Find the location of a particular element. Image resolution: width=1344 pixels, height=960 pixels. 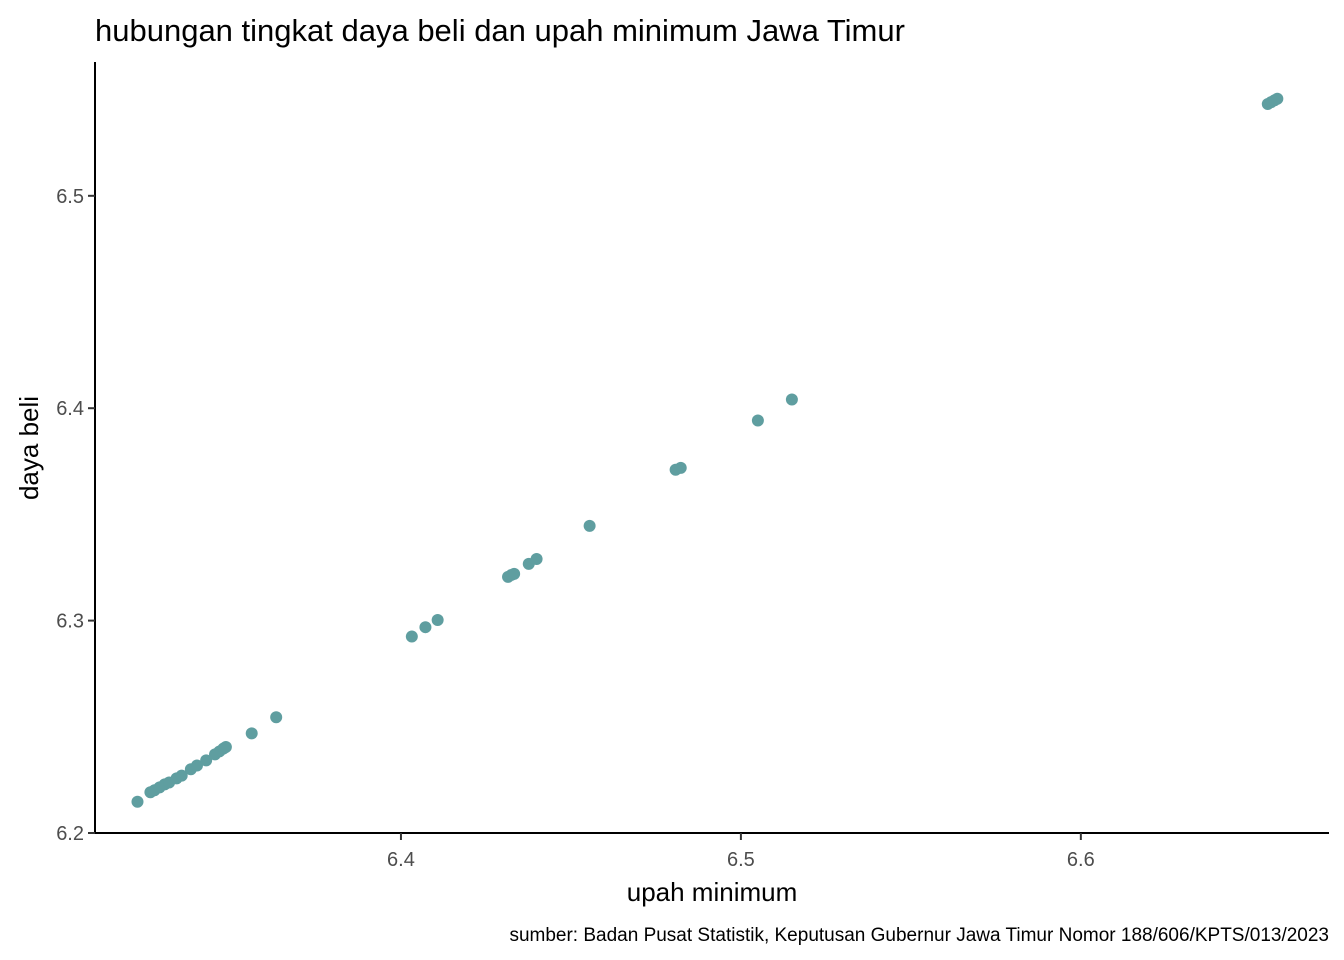

y-tick-label: 6.4 is located at coordinates (70, 409).